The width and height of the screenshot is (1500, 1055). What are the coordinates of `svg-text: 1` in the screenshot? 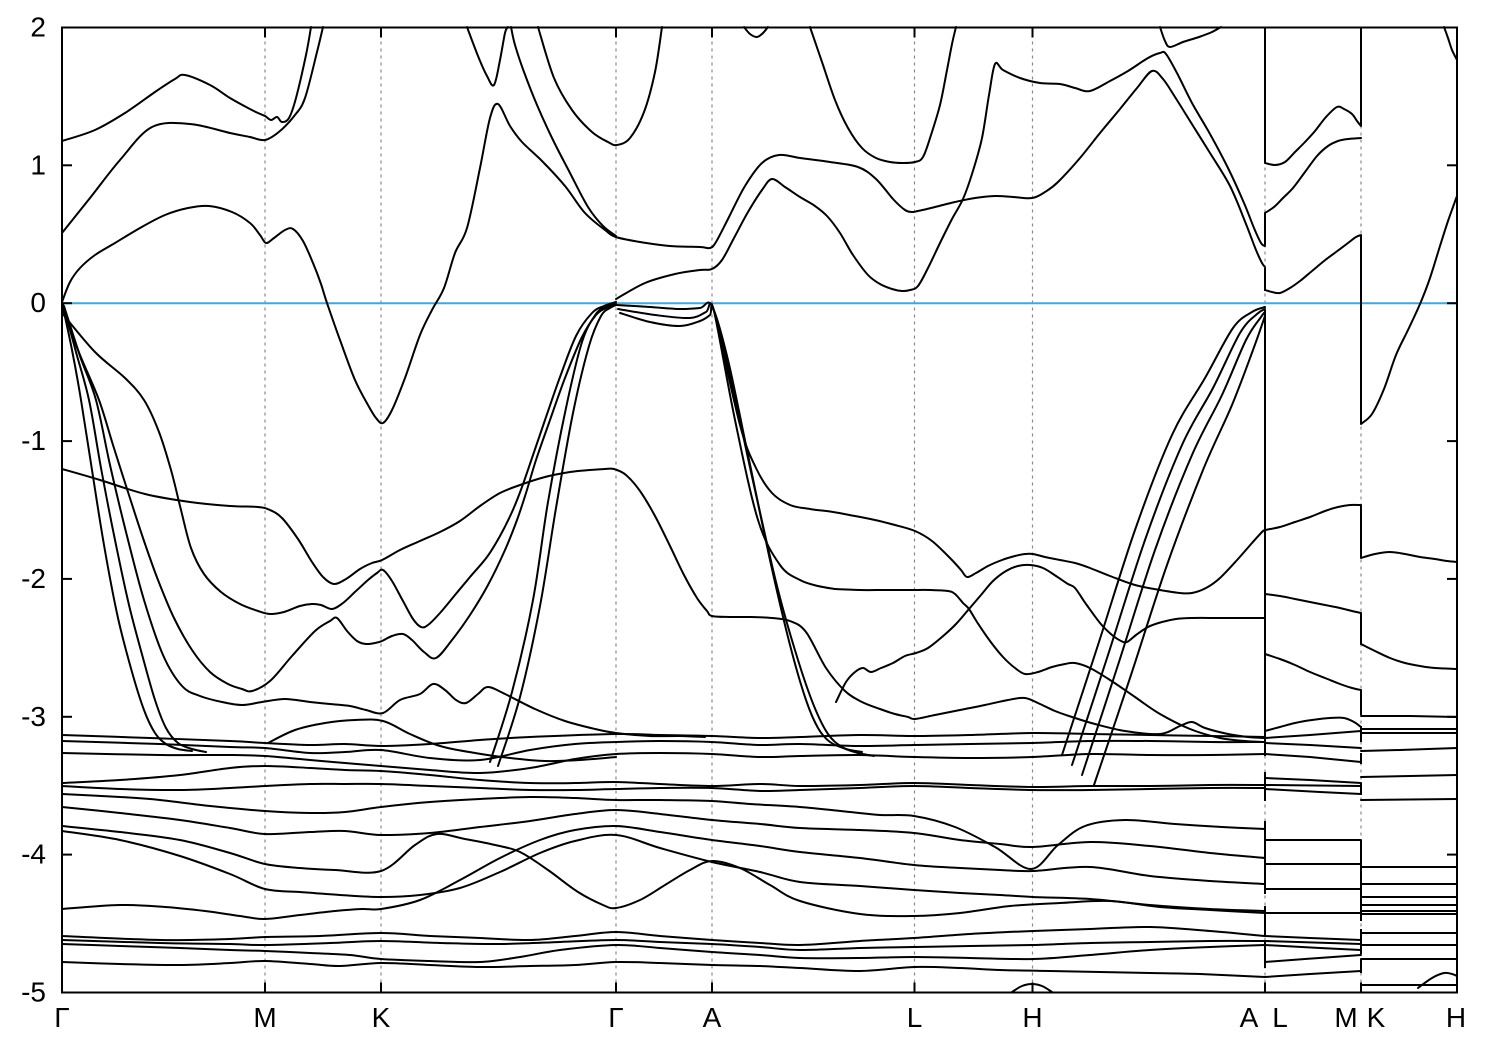 It's located at (38, 164).